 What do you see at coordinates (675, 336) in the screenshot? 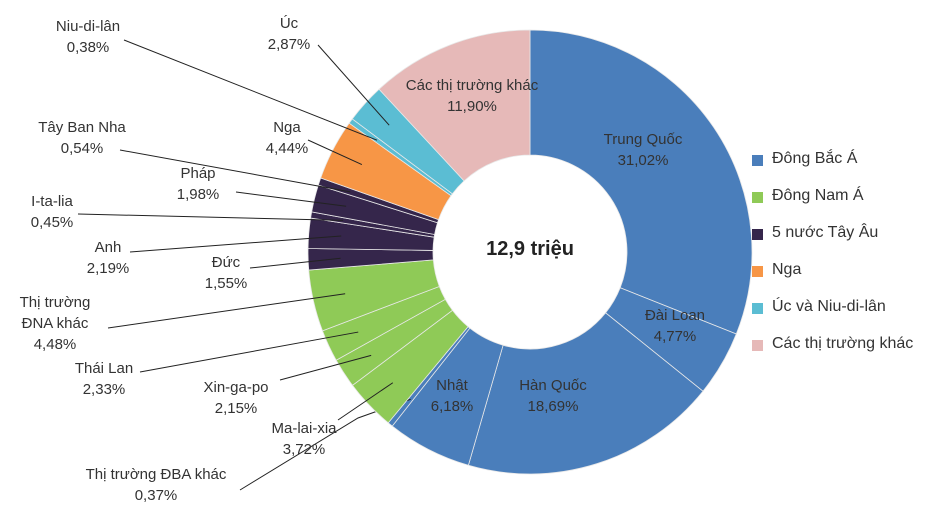
I see `slice-value: 4,77%` at bounding box center [675, 336].